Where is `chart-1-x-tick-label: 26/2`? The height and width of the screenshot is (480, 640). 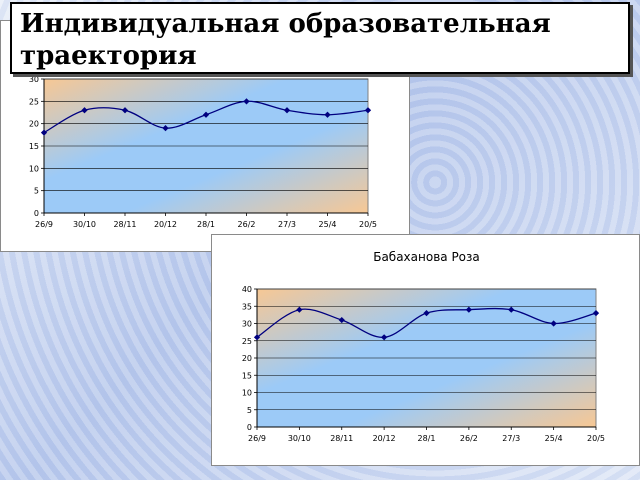
chart-1-x-tick-label: 26/2 is located at coordinates (247, 224).